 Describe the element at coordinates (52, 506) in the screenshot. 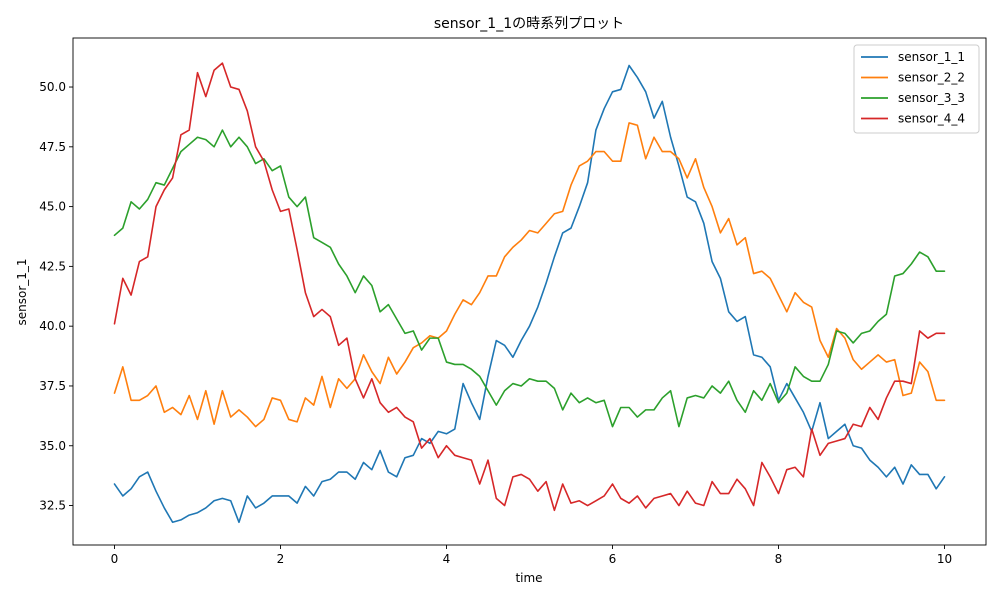

I see `y-tick-label: 32.5` at that location.